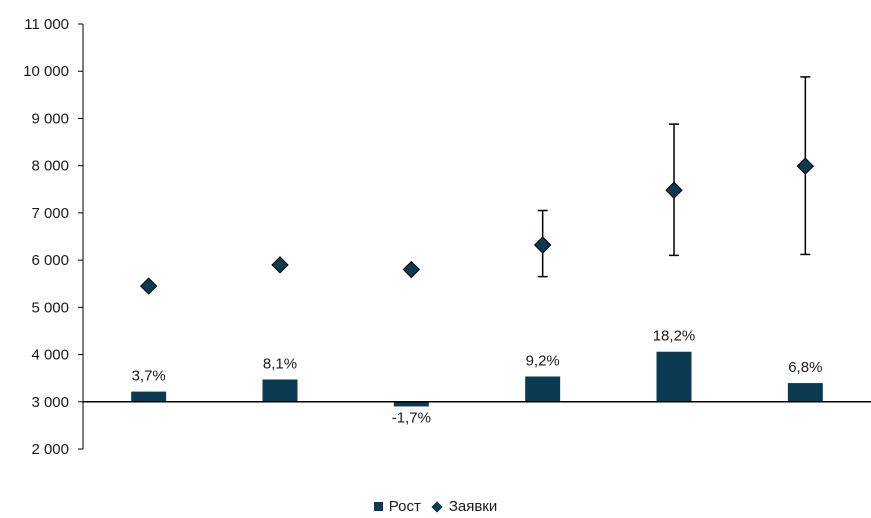  What do you see at coordinates (405, 506) in the screenshot?
I see `legend-label-rost: Рост` at bounding box center [405, 506].